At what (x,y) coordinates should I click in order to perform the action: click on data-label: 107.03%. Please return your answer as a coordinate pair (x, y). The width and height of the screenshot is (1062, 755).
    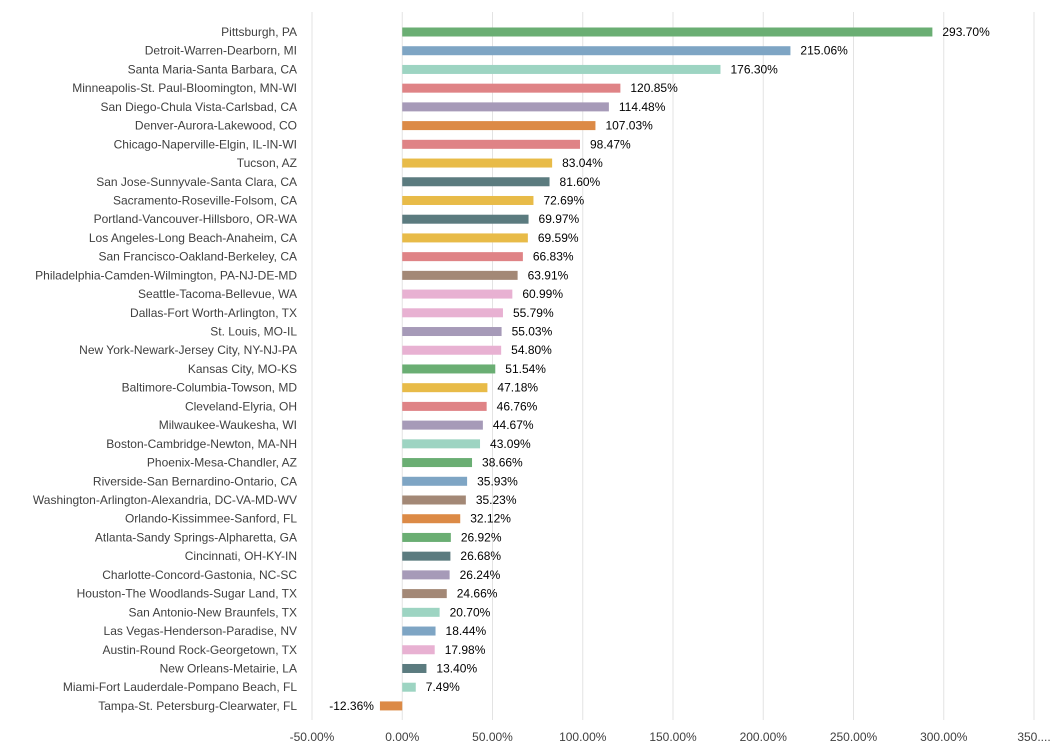
    Looking at the image, I should click on (629, 126).